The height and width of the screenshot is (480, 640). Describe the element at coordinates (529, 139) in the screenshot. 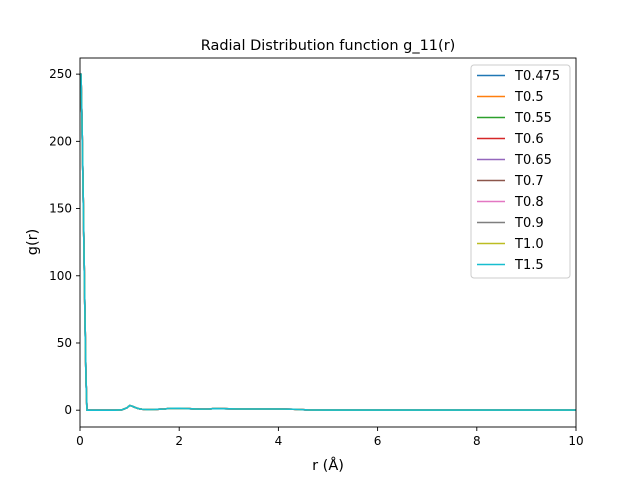

I see `legend-label: T0.6` at that location.